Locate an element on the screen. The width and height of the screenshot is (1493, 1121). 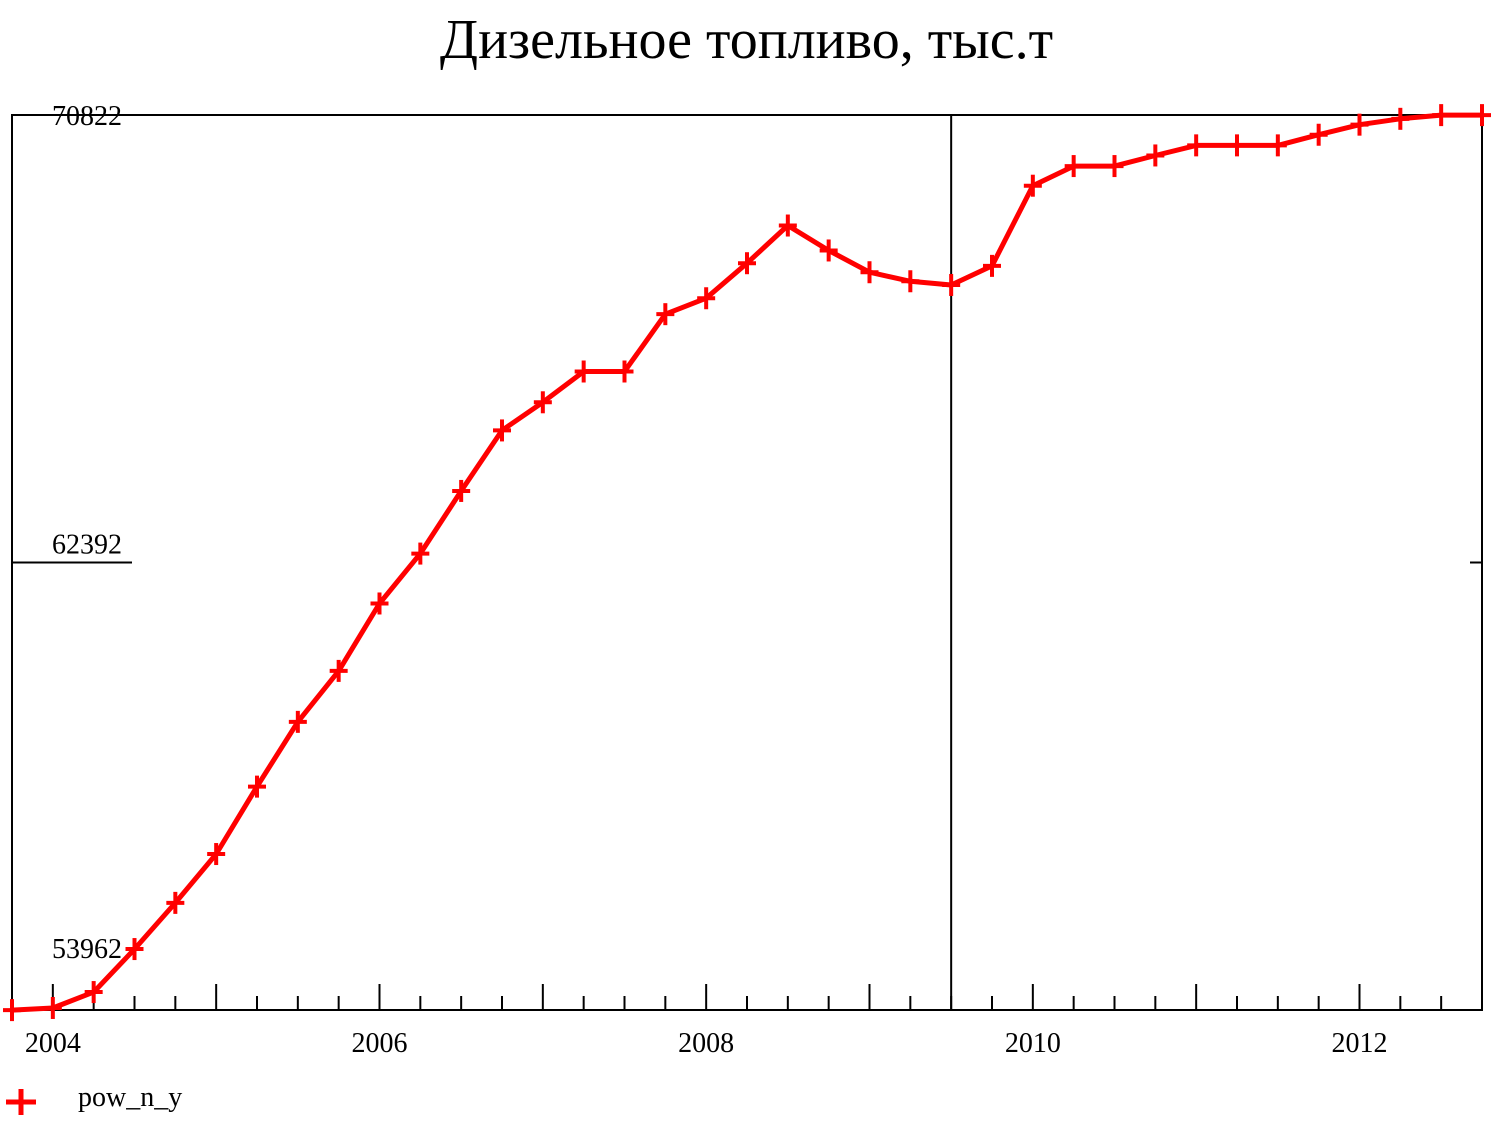
chart-title: Дизельное топливо, тыс.т is located at coordinates (746, 40).